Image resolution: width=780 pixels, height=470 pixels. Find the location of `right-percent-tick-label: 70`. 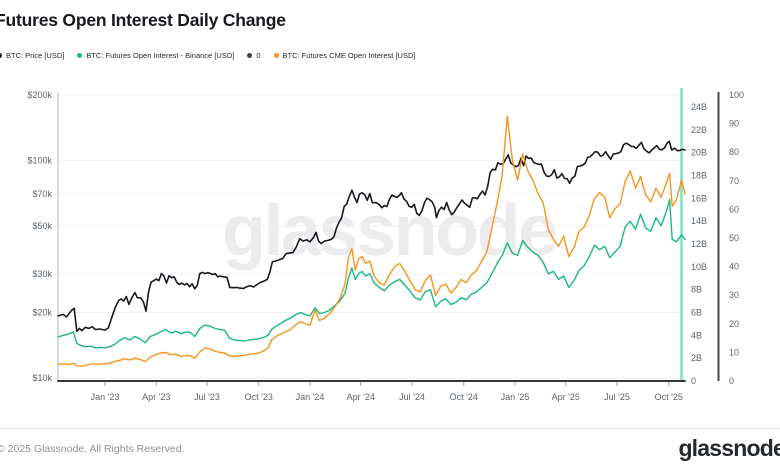

right-percent-tick-label: 70 is located at coordinates (734, 181).